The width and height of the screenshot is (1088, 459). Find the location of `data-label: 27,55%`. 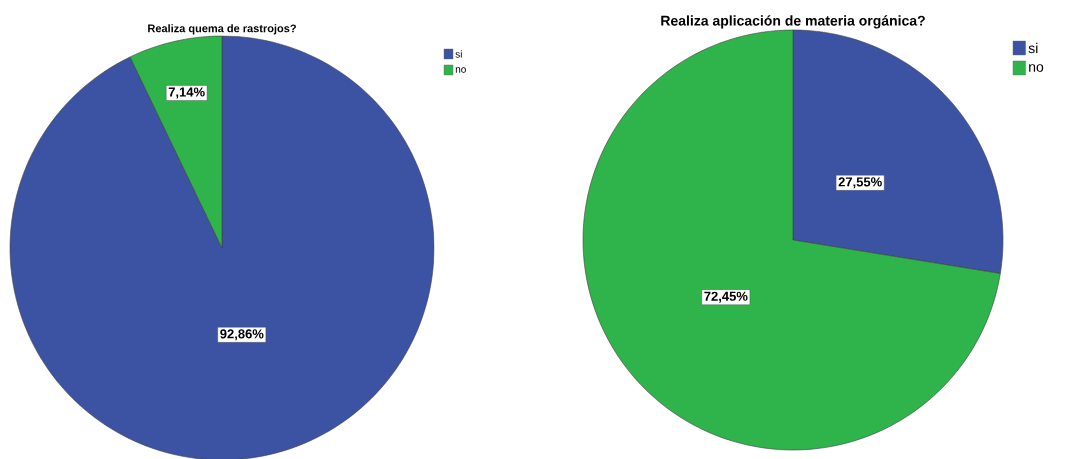

data-label: 27,55% is located at coordinates (860, 183).